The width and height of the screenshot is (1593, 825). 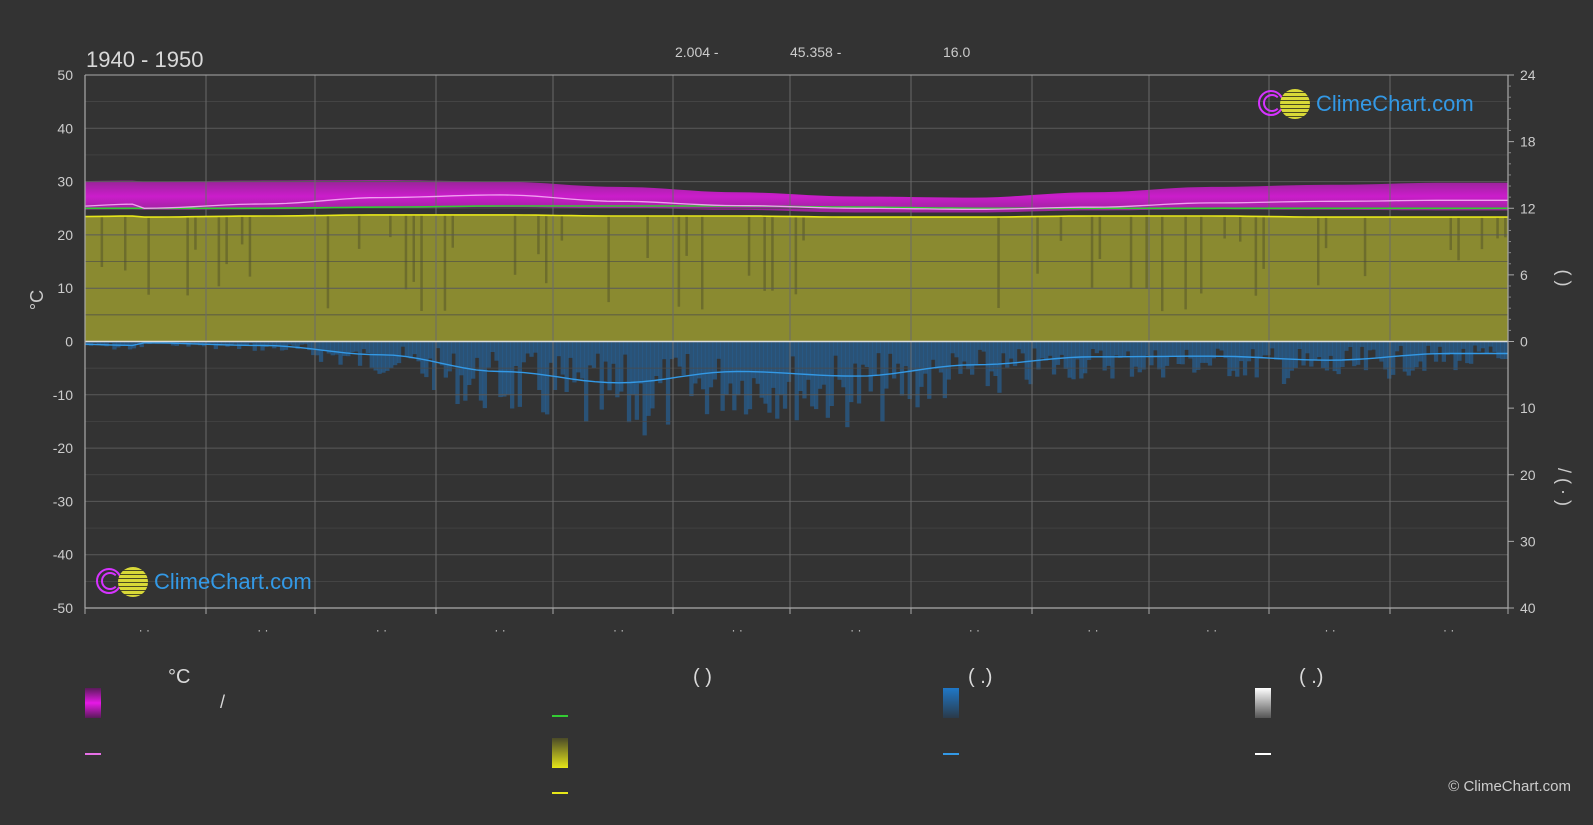 I want to click on legend-swatch-sunshine, so click(x=560, y=753).